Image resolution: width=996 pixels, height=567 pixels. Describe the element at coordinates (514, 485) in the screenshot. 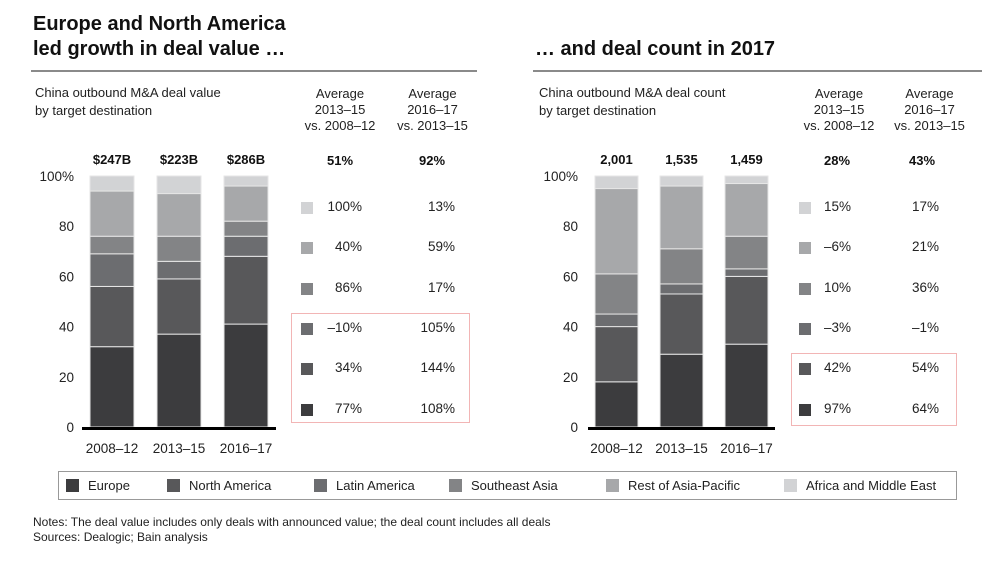

I see `legend-label: Southeast Asia` at that location.